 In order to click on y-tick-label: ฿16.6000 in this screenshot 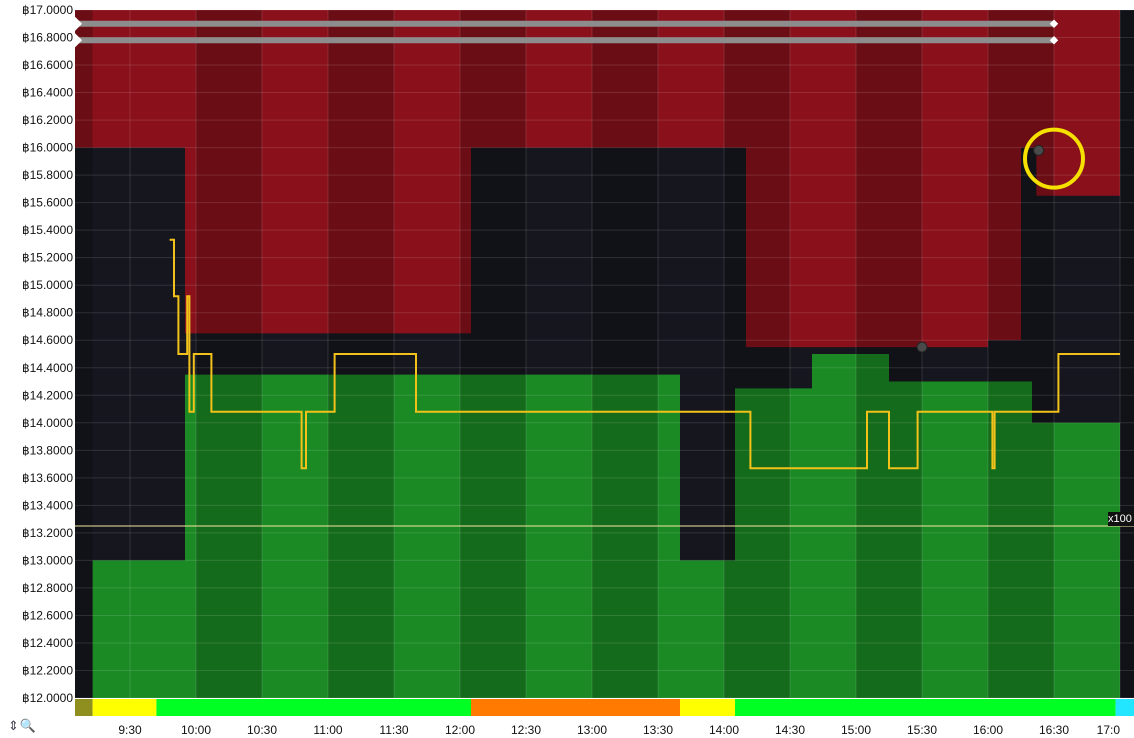, I will do `click(47, 65)`.